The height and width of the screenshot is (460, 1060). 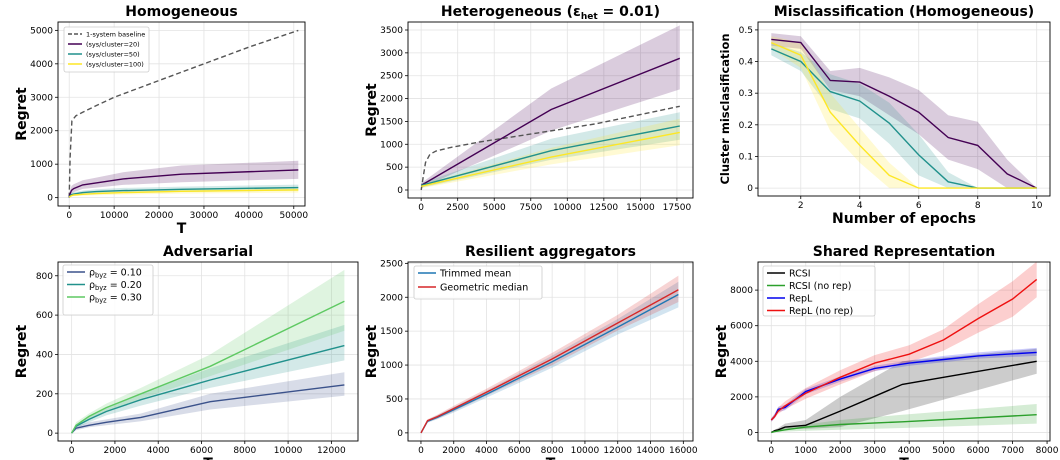 What do you see at coordinates (113, 54) in the screenshot?
I see `legend-label: (sys/cluster=50)` at bounding box center [113, 54].